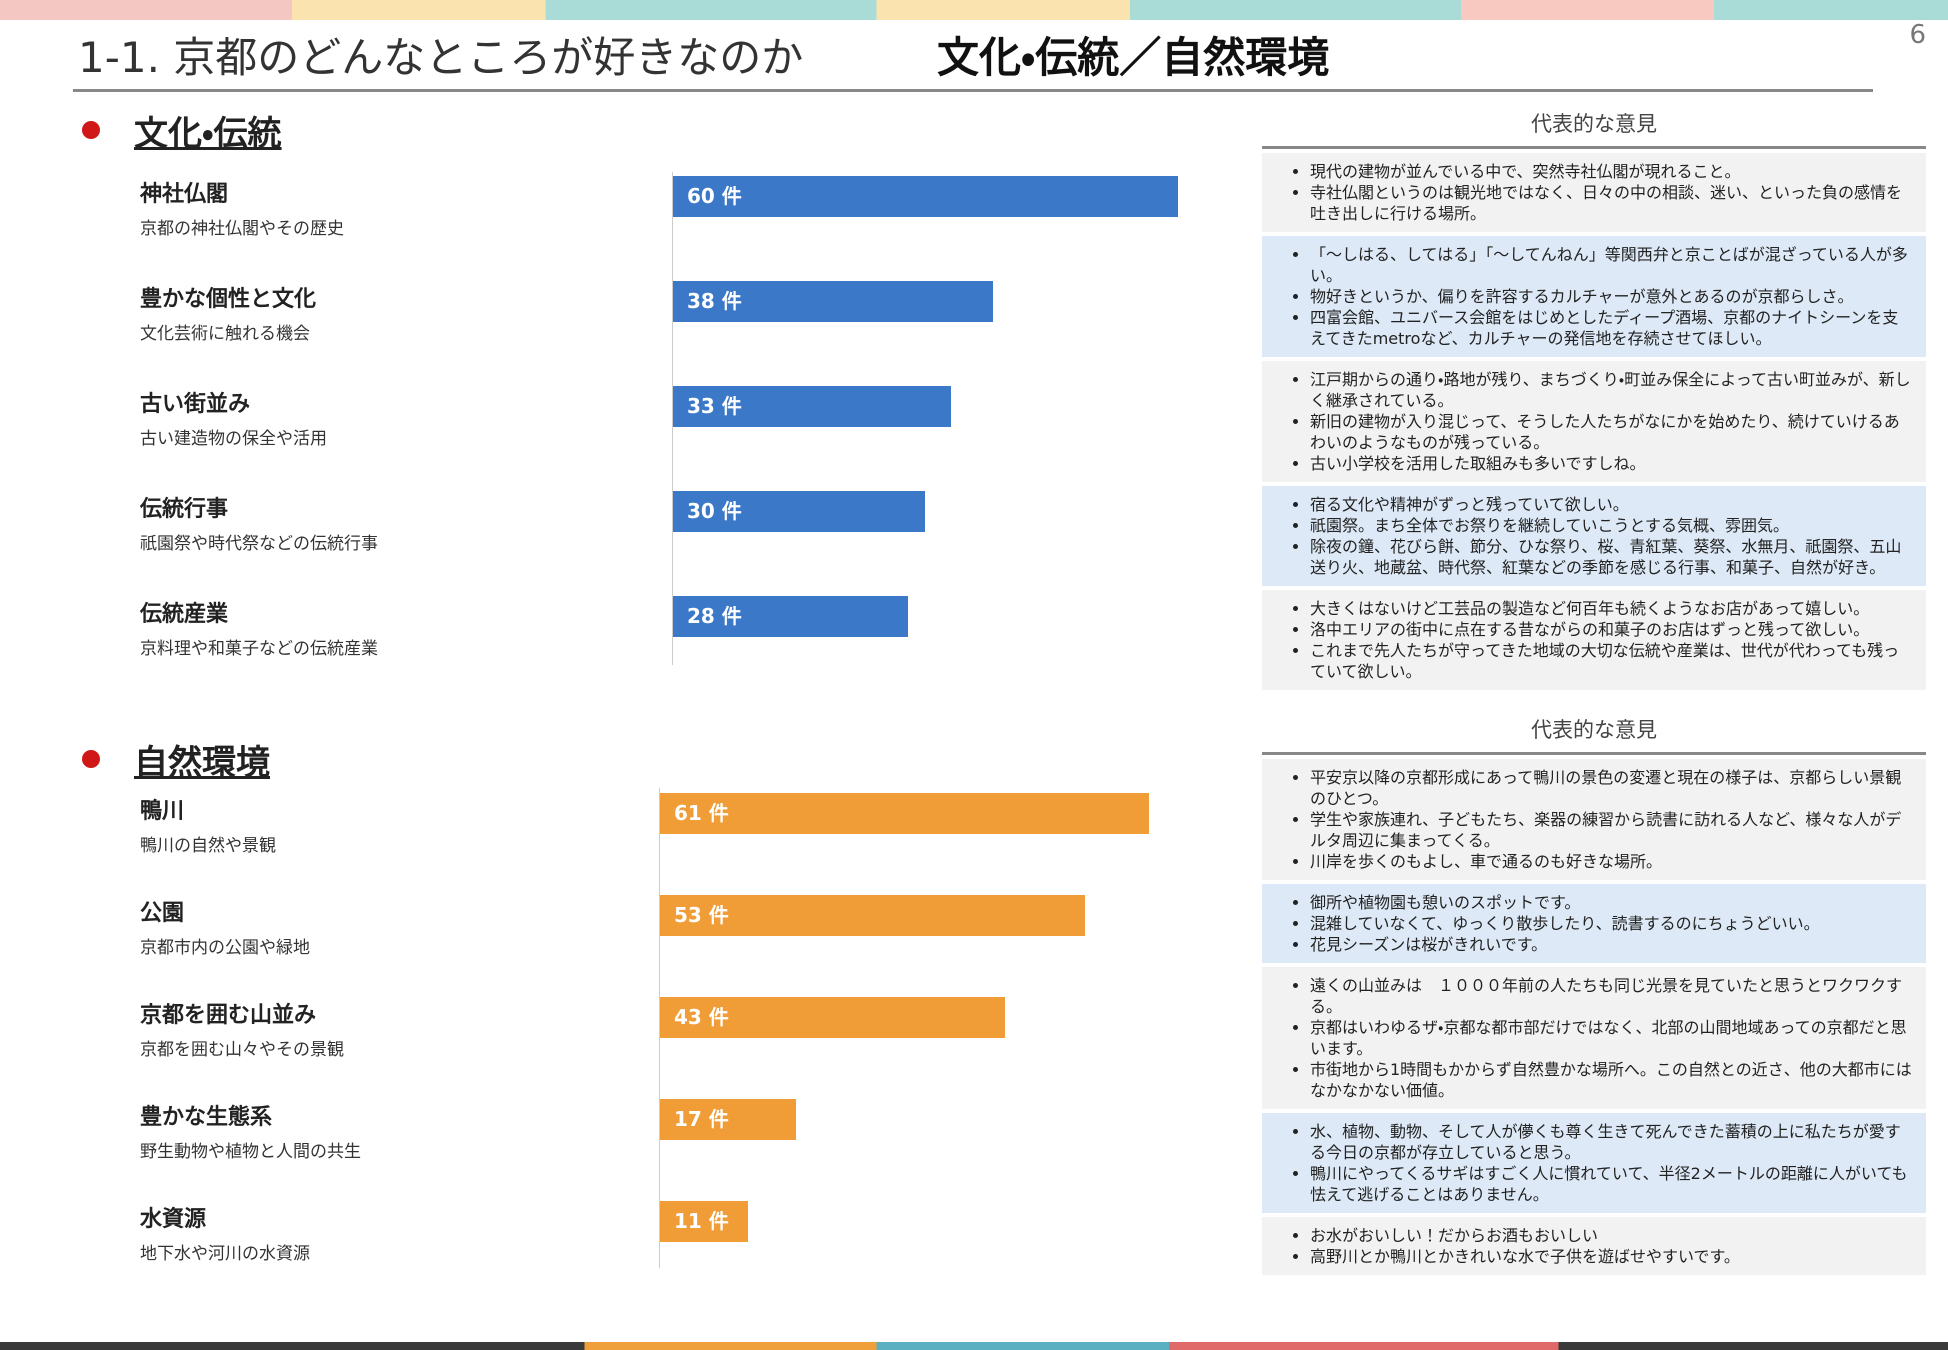  I want to click on value-label: 60 件, so click(714, 196).